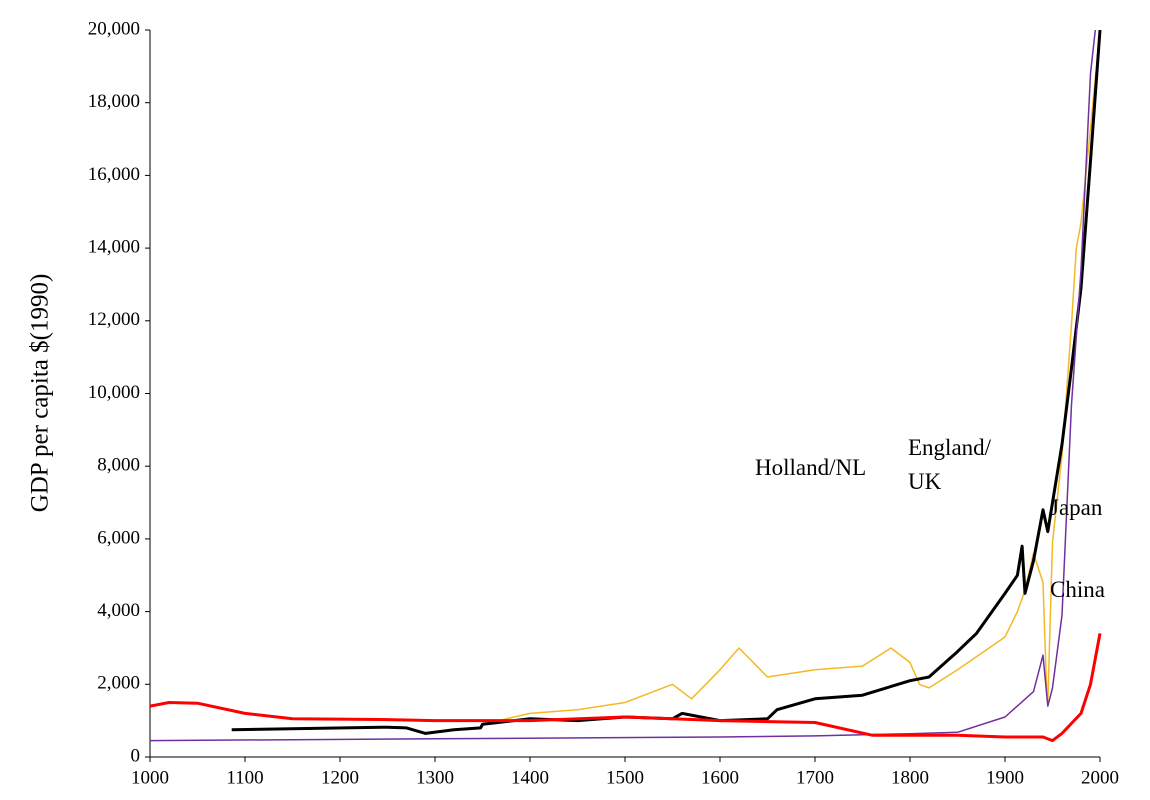 The image size is (1150, 800). Describe the element at coordinates (118, 465) in the screenshot. I see `y-tick-label: 8,000` at that location.